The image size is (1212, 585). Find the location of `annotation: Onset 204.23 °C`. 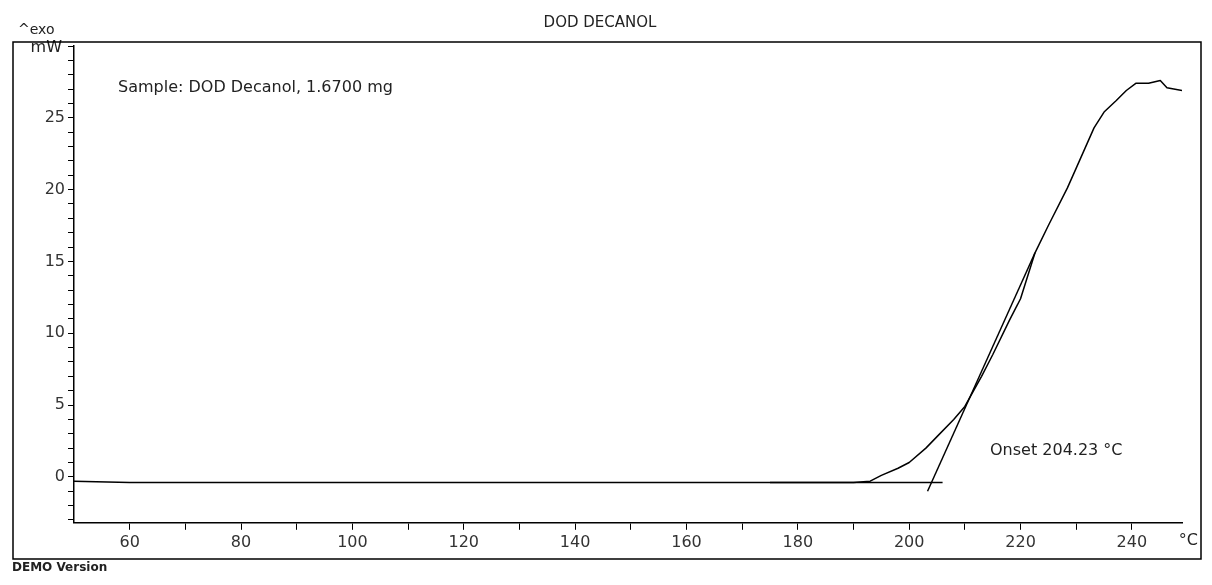

annotation: Onset 204.23 °C is located at coordinates (1056, 450).